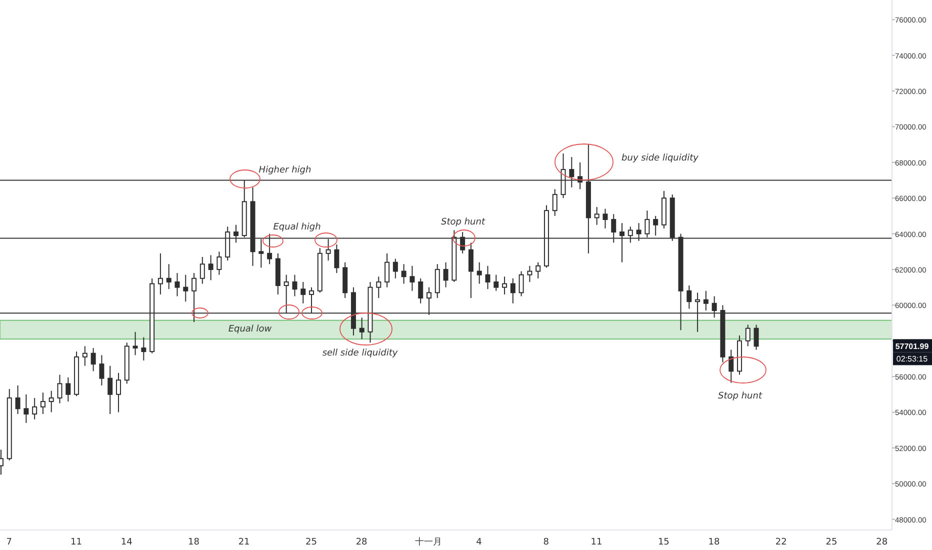  What do you see at coordinates (297, 227) in the screenshot?
I see `annotation: Equal high` at bounding box center [297, 227].